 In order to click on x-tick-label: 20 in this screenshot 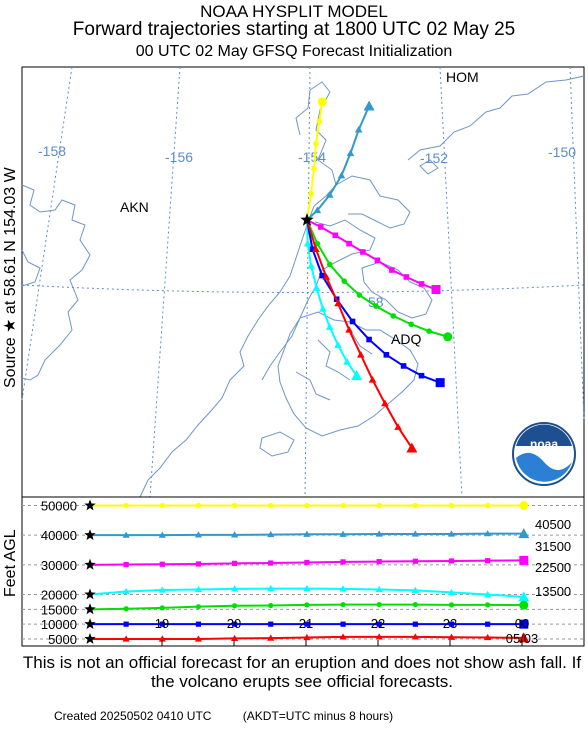, I will do `click(234, 623)`.